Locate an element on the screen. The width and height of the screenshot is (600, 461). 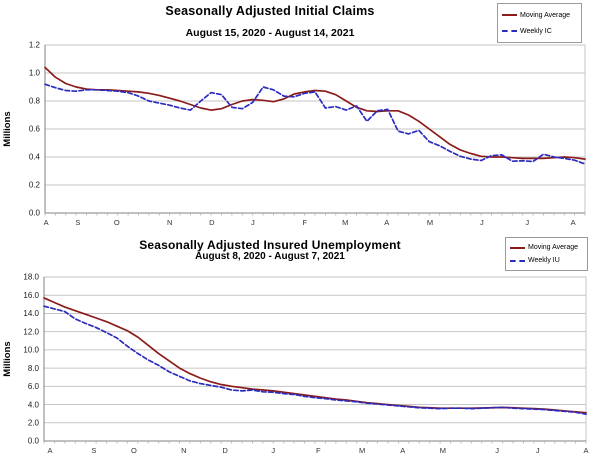
insured-unemployment-title: Seasonally Adjusted Insured Unemployment is located at coordinates (270, 245).